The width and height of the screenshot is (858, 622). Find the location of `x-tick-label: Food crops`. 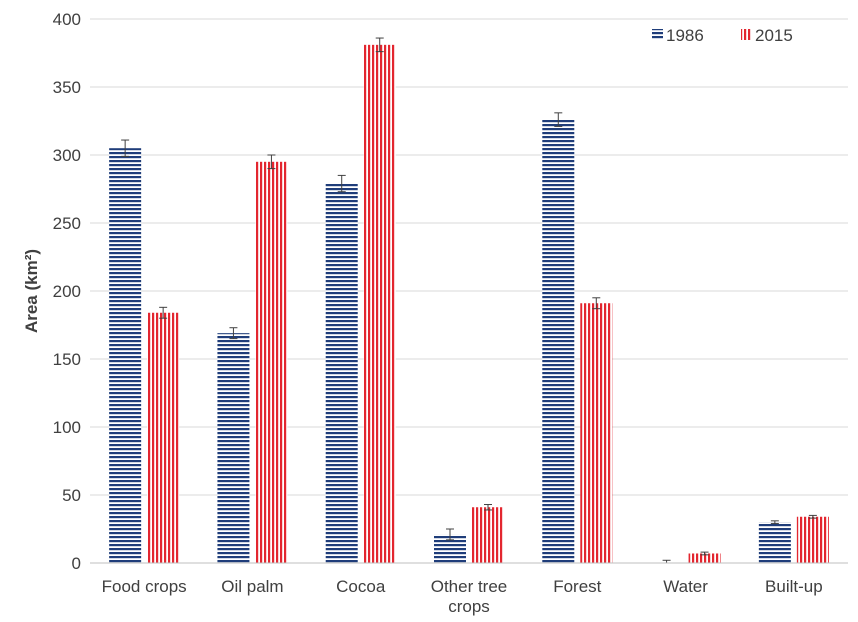

x-tick-label: Food crops is located at coordinates (144, 586).